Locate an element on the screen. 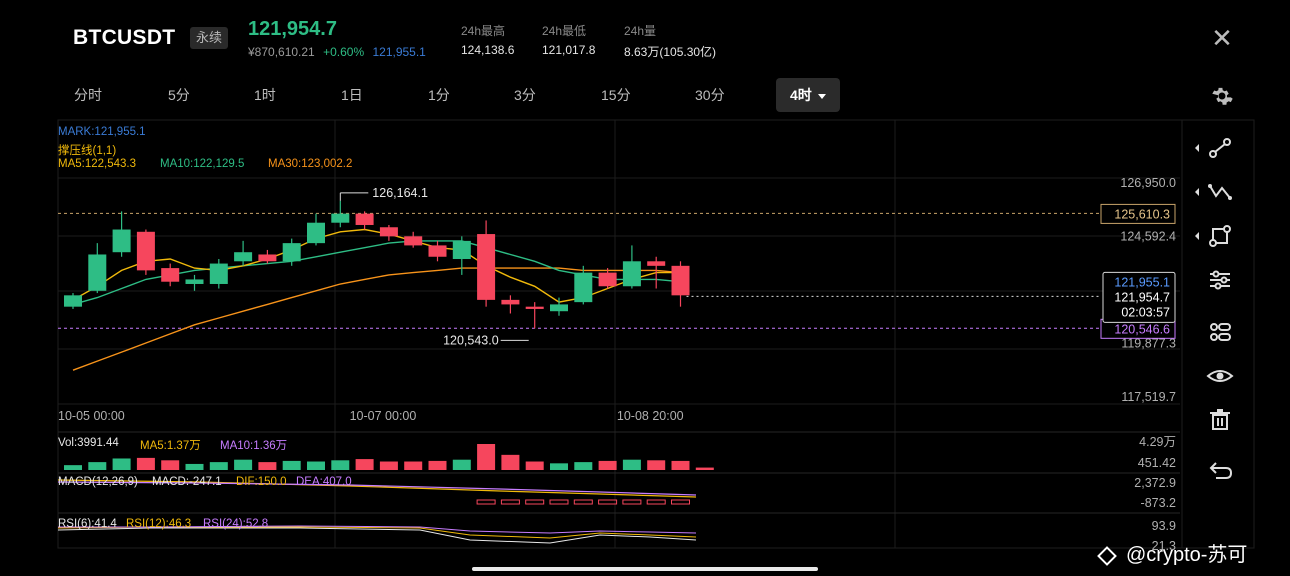  tab-1h: 1时 is located at coordinates (265, 95).